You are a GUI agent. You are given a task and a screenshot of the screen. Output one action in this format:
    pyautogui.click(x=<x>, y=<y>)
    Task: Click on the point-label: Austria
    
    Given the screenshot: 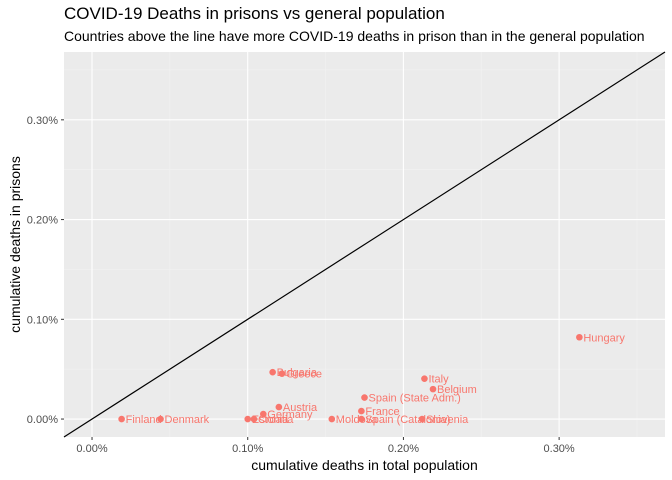 What is the action you would take?
    pyautogui.click(x=300, y=408)
    